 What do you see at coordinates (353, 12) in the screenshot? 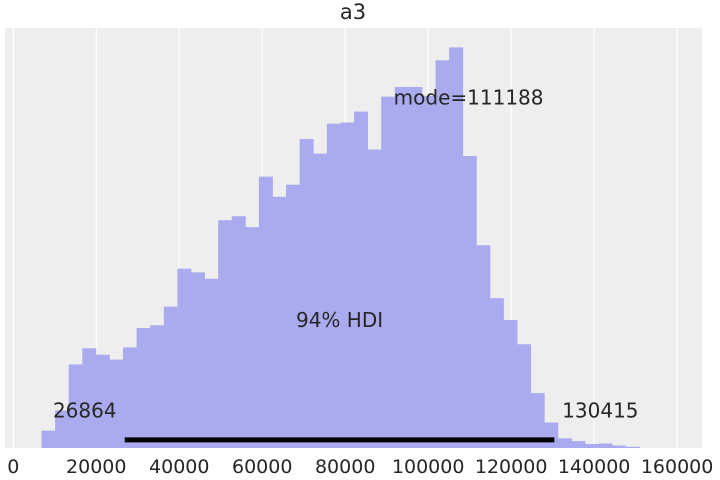
I see `chart-title: a3` at bounding box center [353, 12].